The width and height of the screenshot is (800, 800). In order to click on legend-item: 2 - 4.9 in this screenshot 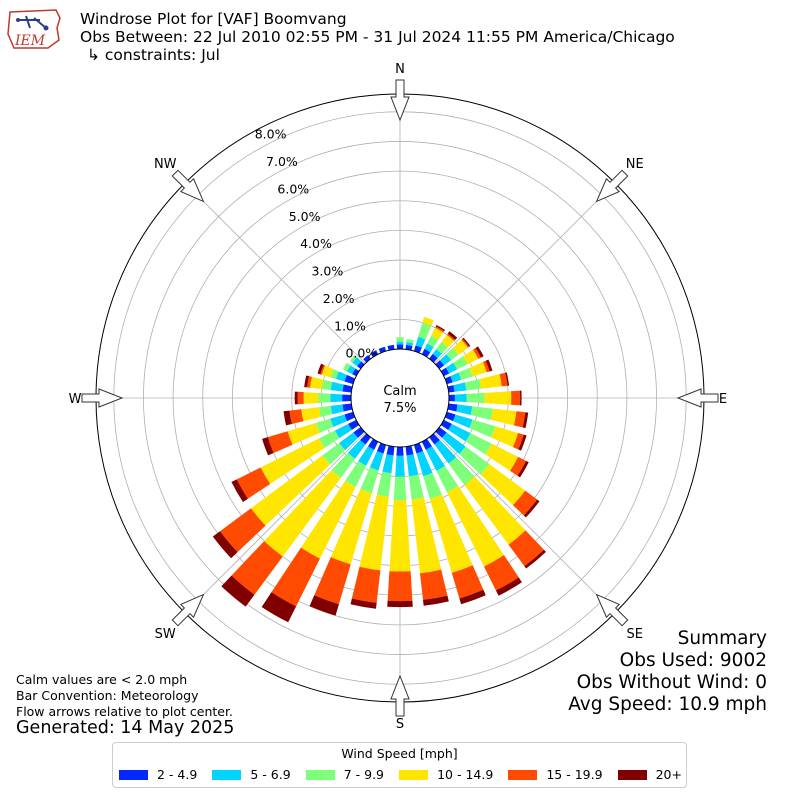, I will do `click(158, 774)`.